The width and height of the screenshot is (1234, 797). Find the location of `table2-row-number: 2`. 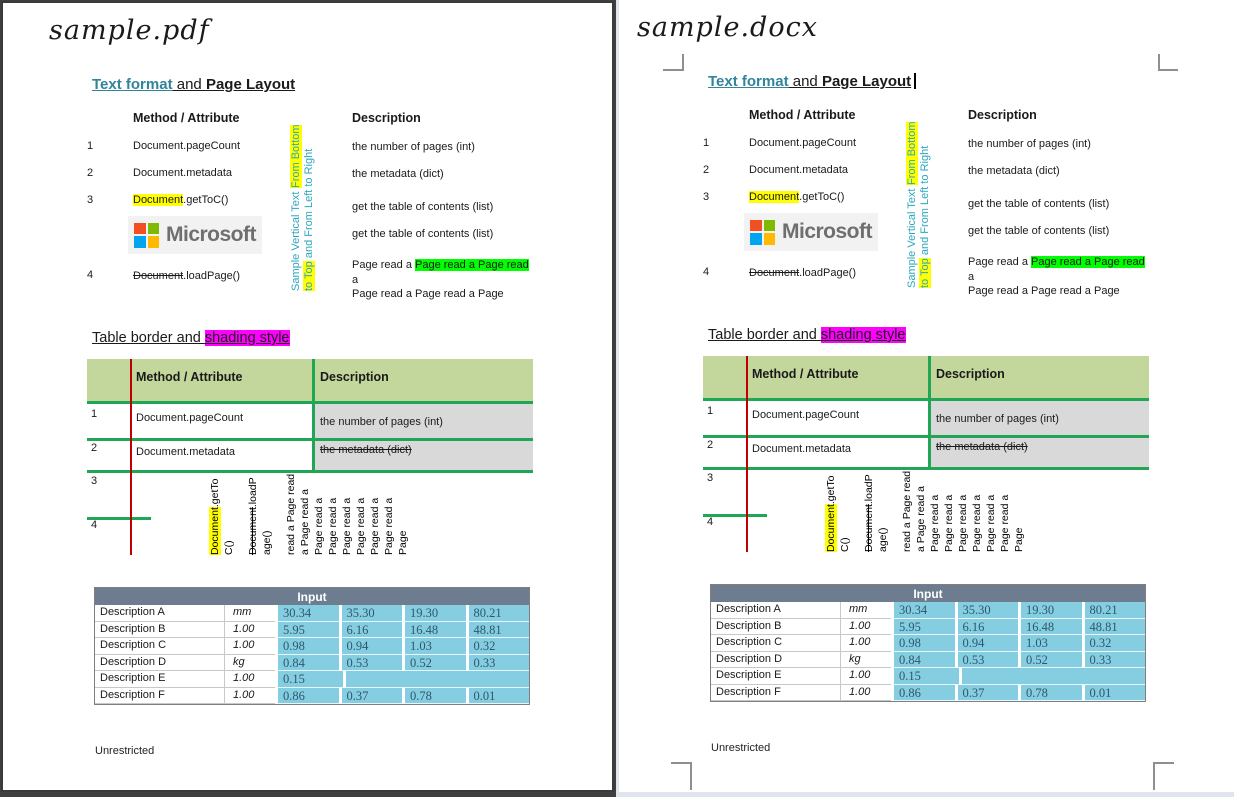

table2-row-number: 2 is located at coordinates (94, 448).